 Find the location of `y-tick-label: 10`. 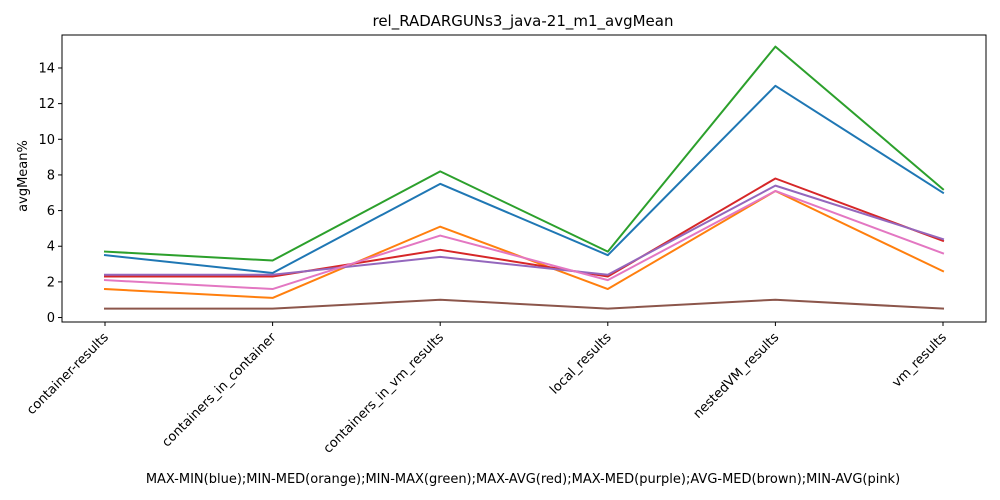

y-tick-label: 10 is located at coordinates (46, 140).